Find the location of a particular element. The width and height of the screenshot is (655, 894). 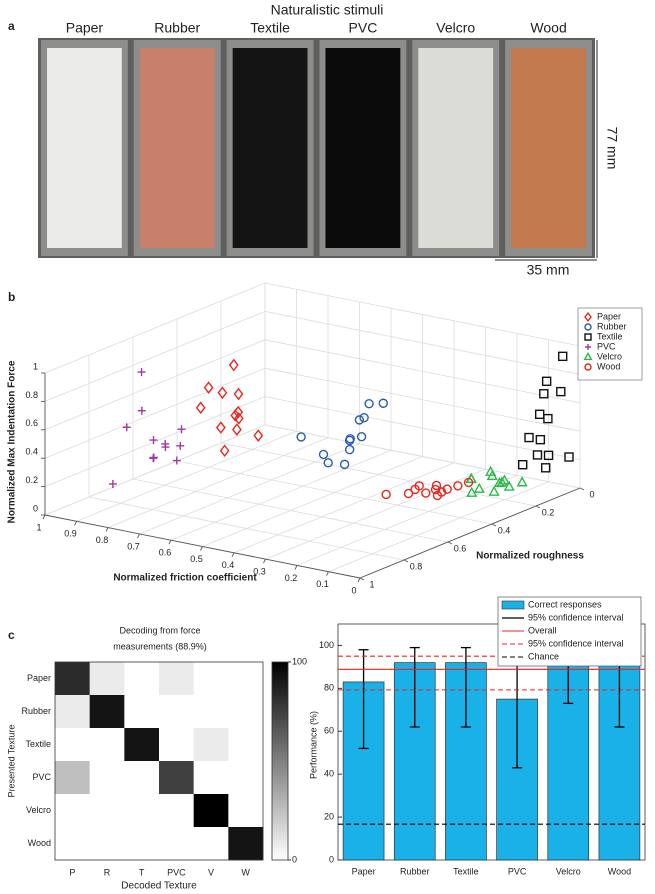

x-axis-label: Normalized friction coefficient is located at coordinates (185, 578).